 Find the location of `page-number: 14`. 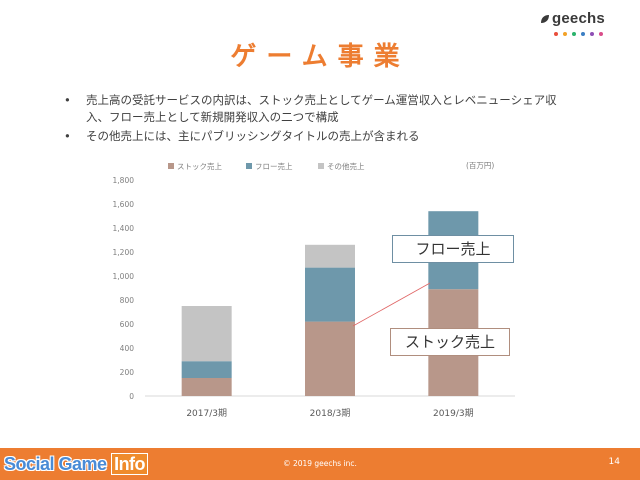

page-number: 14 is located at coordinates (614, 462).